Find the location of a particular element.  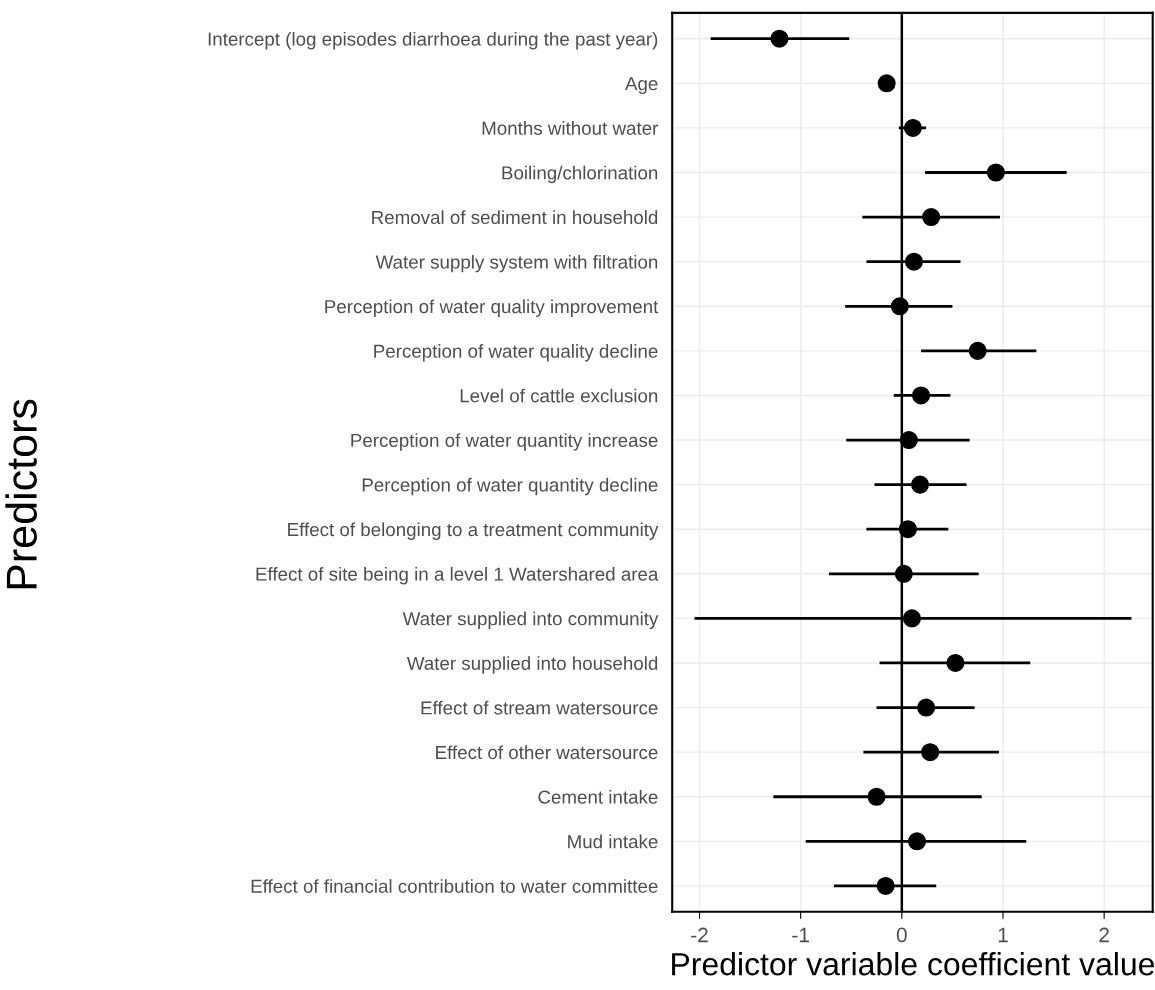

y-tick-label: Intercept (log episodes diarrhoea during the past year) is located at coordinates (433, 40).